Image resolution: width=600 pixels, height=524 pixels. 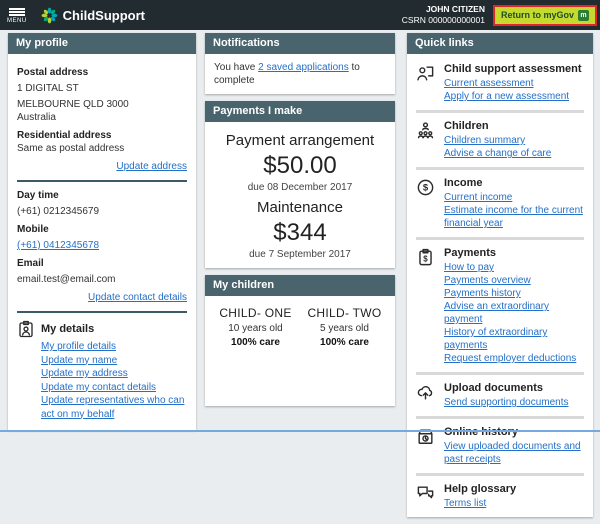 I want to click on send-supporting-documents-link: Send supporting documents, so click(x=506, y=402).